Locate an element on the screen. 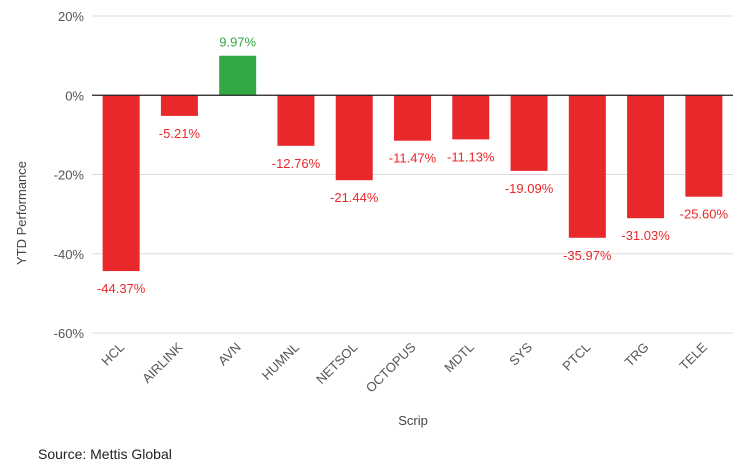 This screenshot has width=737, height=471. bar-netsol is located at coordinates (354, 138).